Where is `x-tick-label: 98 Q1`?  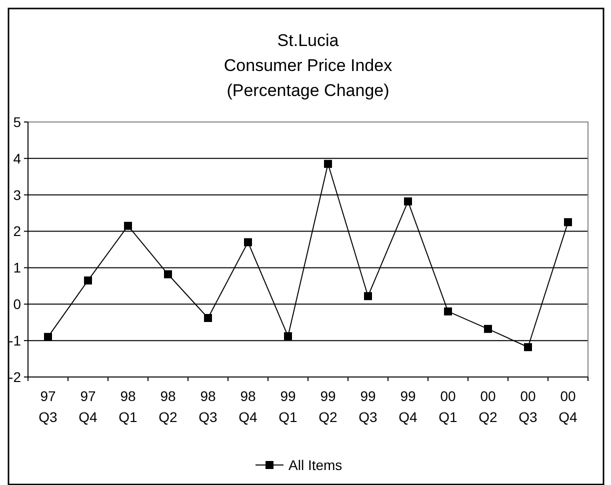
x-tick-label: 98 Q1 is located at coordinates (128, 406).